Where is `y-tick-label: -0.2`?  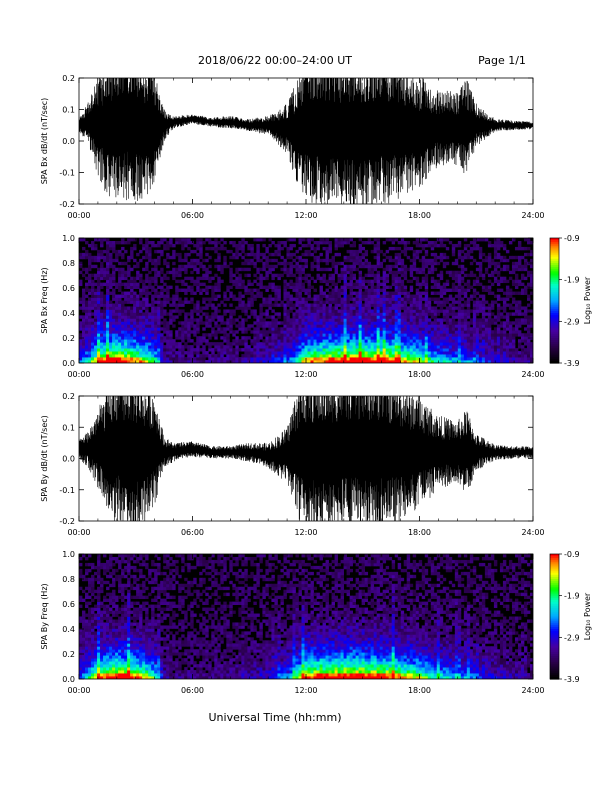 y-tick-label: -0.2 is located at coordinates (67, 204).